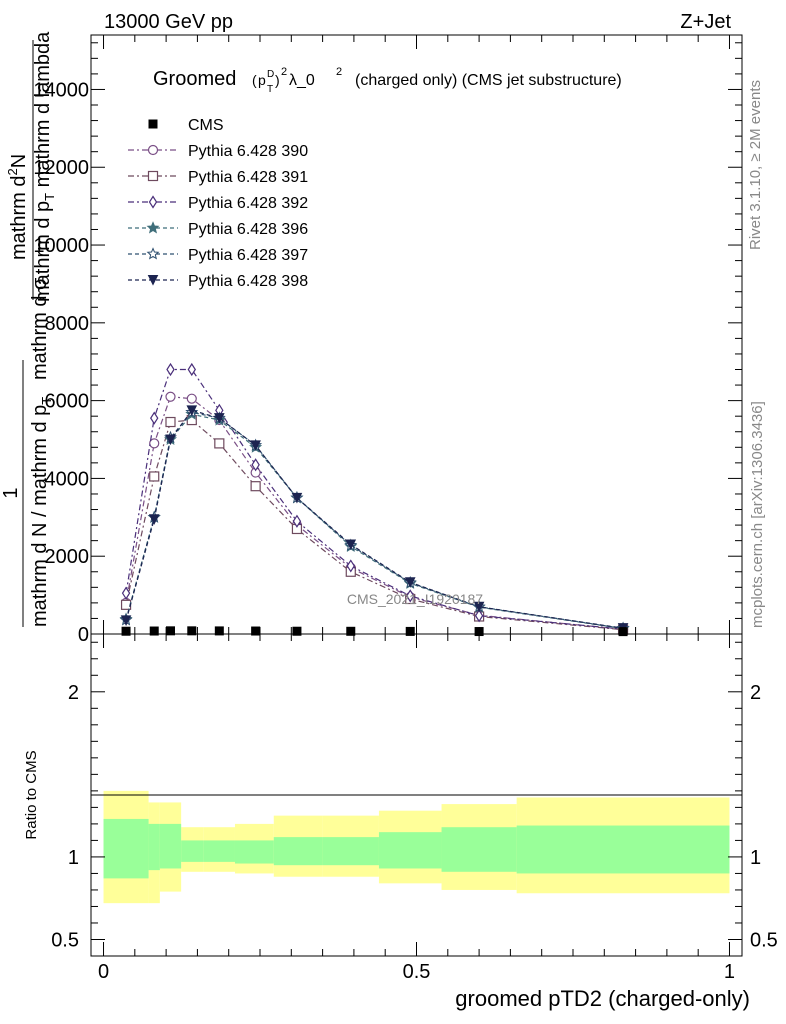 This screenshot has width=786, height=1024. Describe the element at coordinates (755, 858) in the screenshot. I see `ratio-tick-label-right: 1` at that location.